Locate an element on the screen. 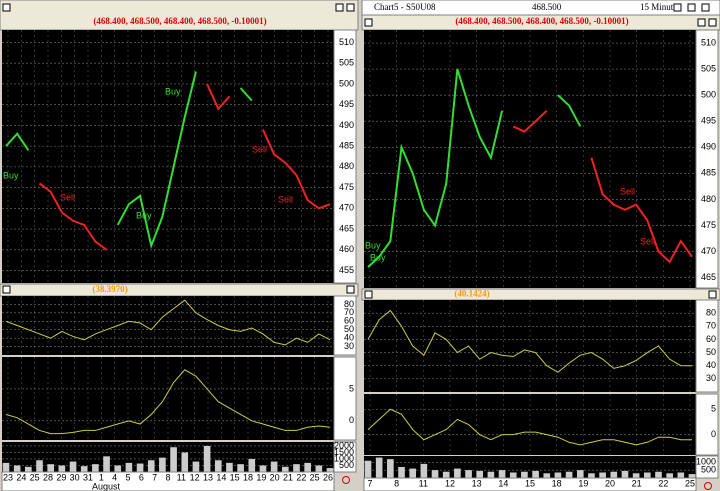 The image size is (720, 491). date-label: 23 is located at coordinates (8, 477).